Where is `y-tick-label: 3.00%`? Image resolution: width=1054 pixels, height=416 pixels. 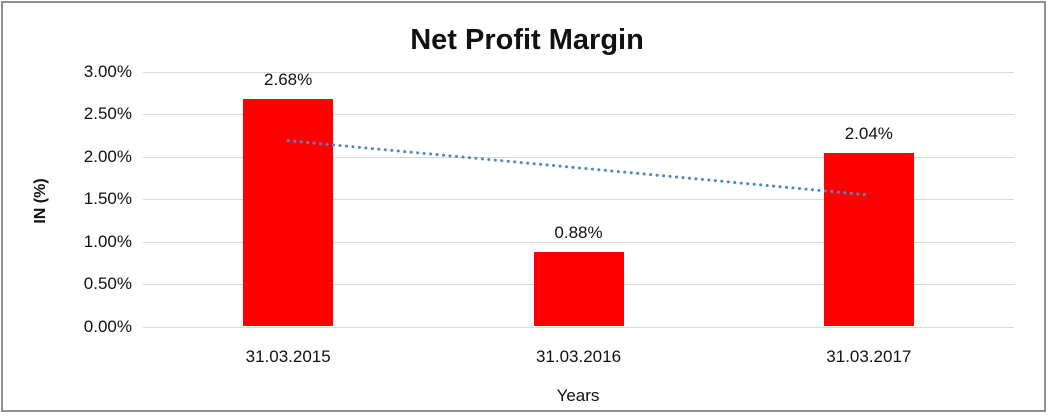
y-tick-label: 3.00% is located at coordinates (107, 71).